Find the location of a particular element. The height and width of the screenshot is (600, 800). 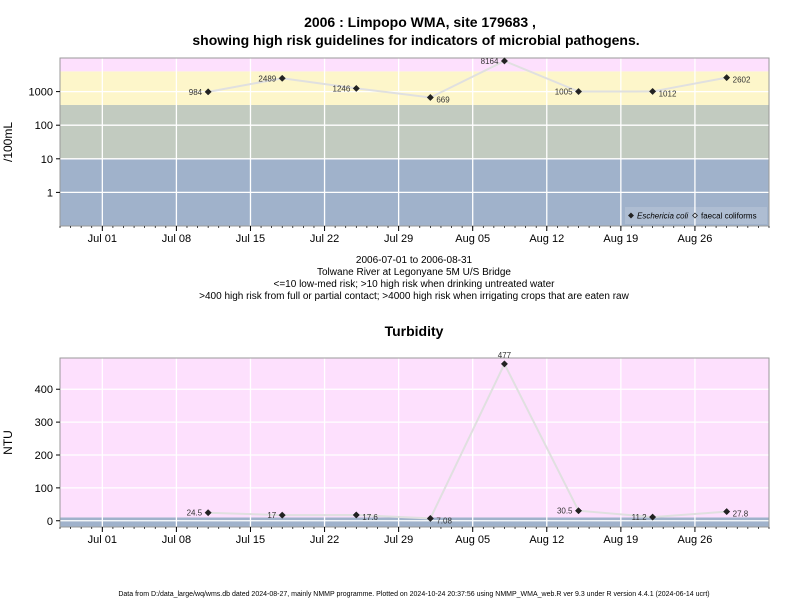

data-label-0-2: 17.6 is located at coordinates (370, 517).